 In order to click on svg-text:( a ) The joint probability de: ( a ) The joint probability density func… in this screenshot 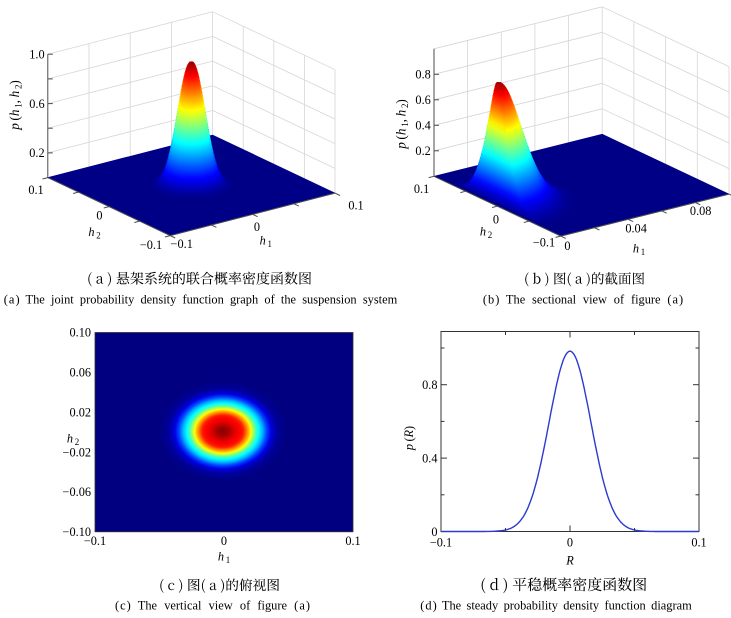, I will do `click(201, 300)`.